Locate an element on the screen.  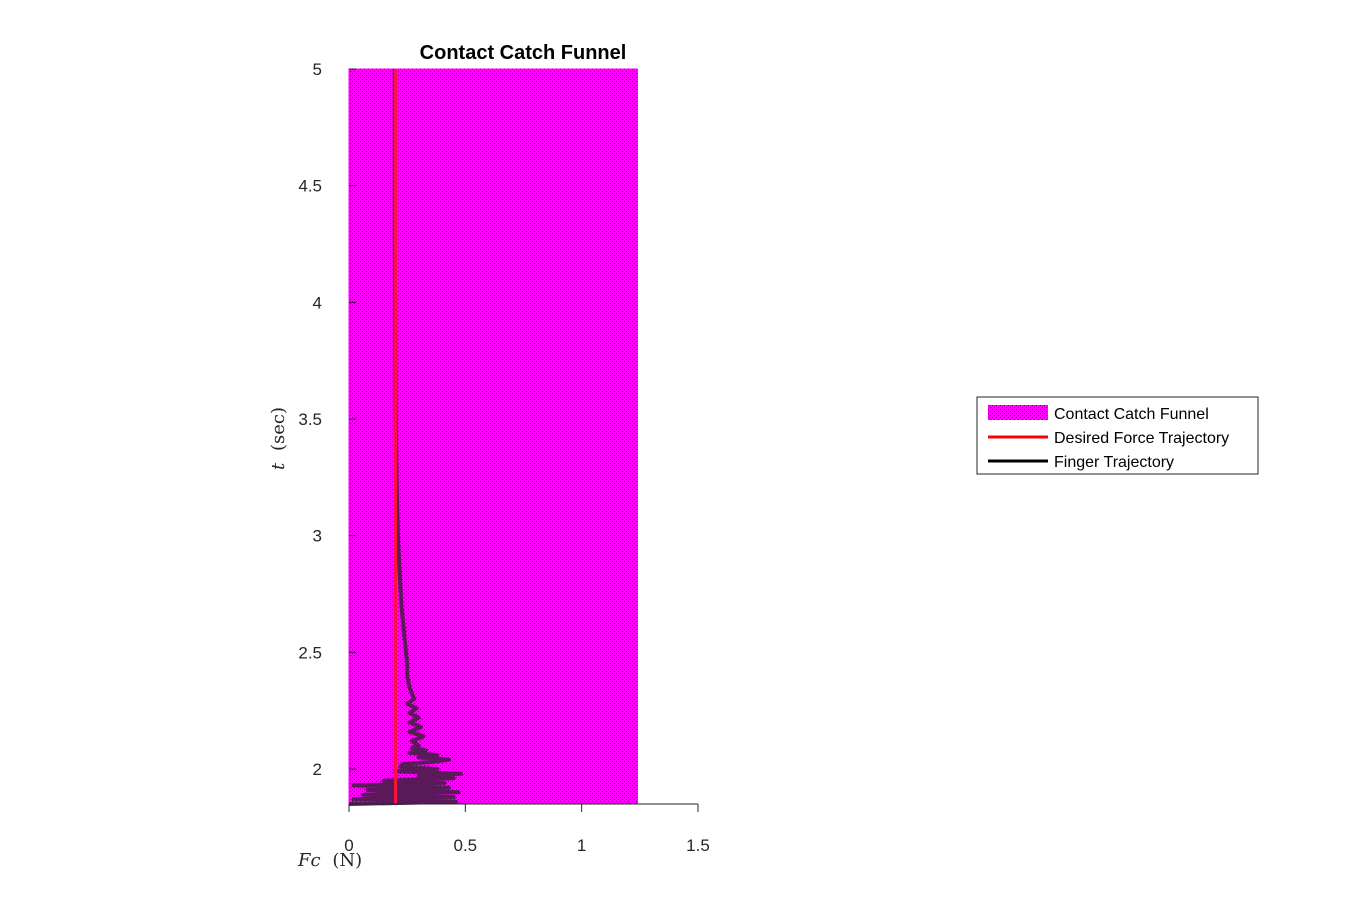
x-axis-label-var: Fc is located at coordinates (309, 860).